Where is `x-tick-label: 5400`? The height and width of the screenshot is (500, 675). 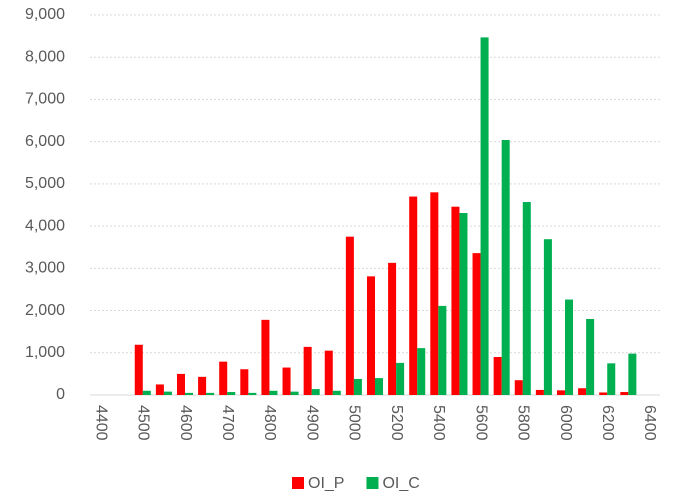
x-tick-label: 5400 is located at coordinates (438, 423).